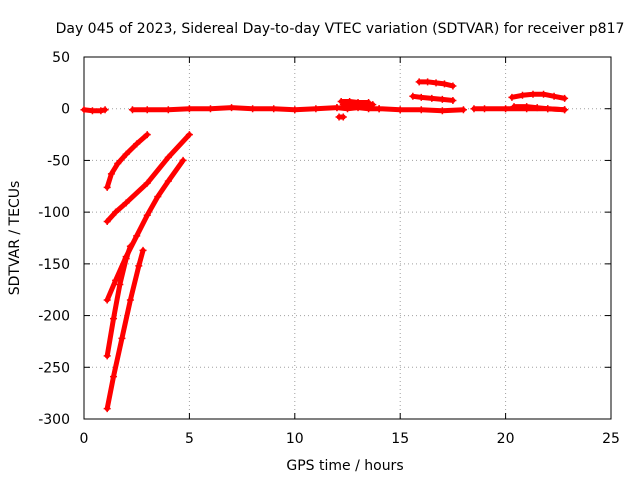 This screenshot has width=640, height=485. I want to click on series-descent-a, so click(127, 161).